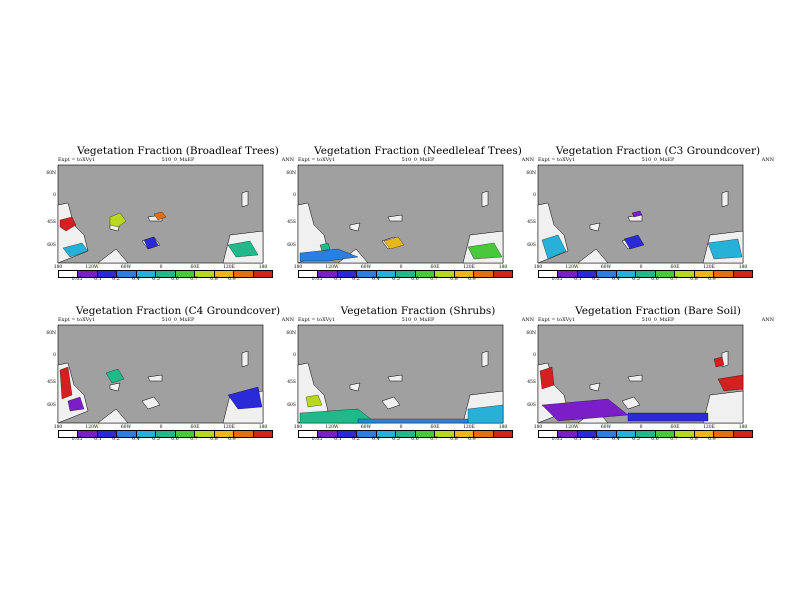 The image size is (800, 600). Describe the element at coordinates (527, 160) in the screenshot. I see `season-label: ANN` at that location.